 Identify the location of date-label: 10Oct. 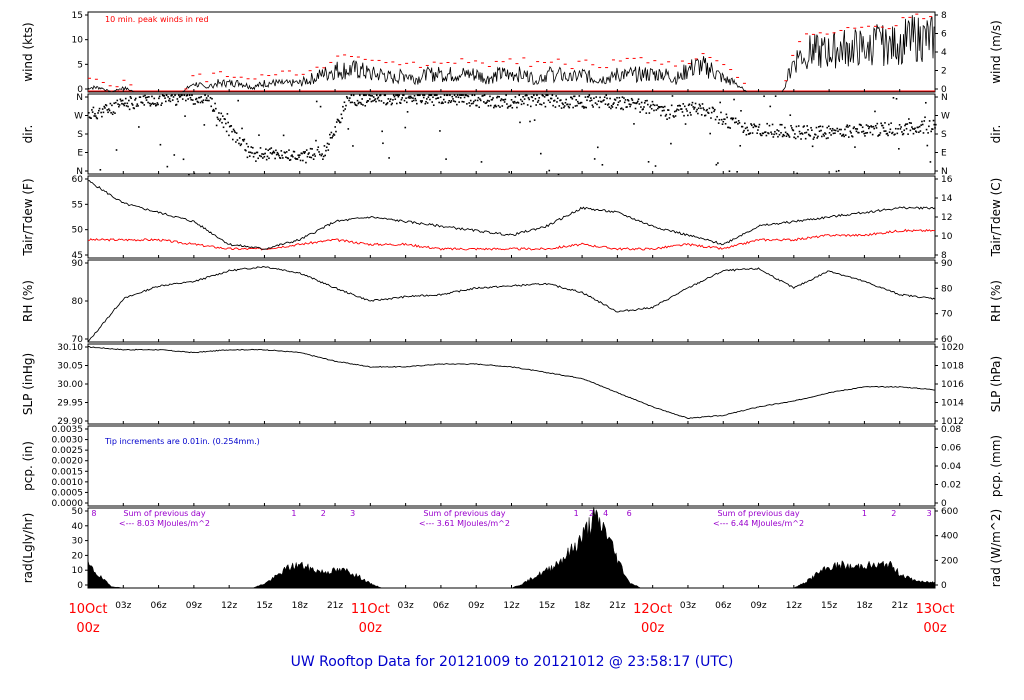
(87, 609).